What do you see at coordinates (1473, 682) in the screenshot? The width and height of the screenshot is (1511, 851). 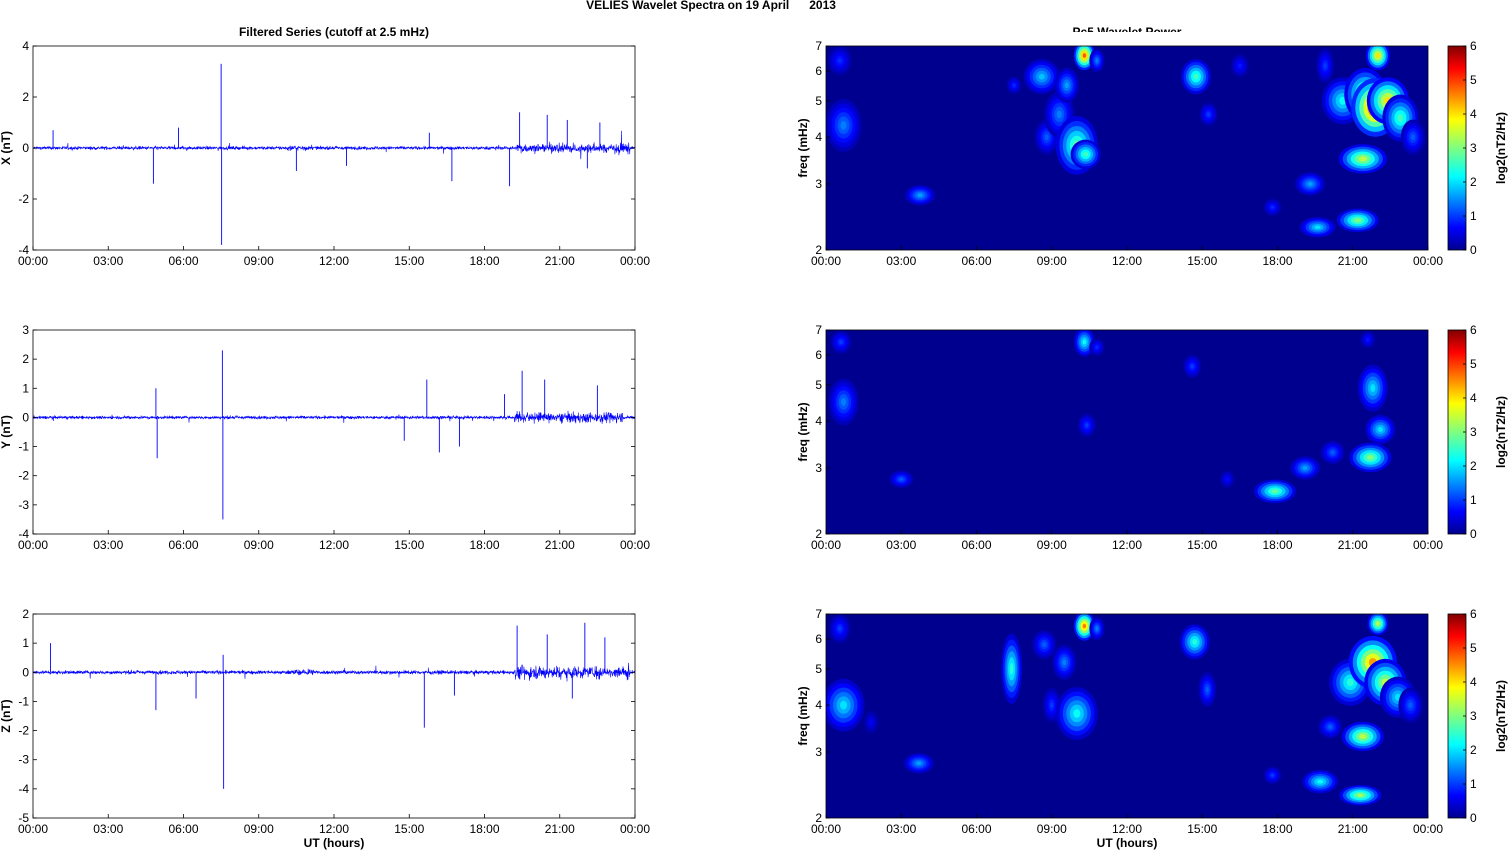 I see `colorbar-tick-label: 4` at bounding box center [1473, 682].